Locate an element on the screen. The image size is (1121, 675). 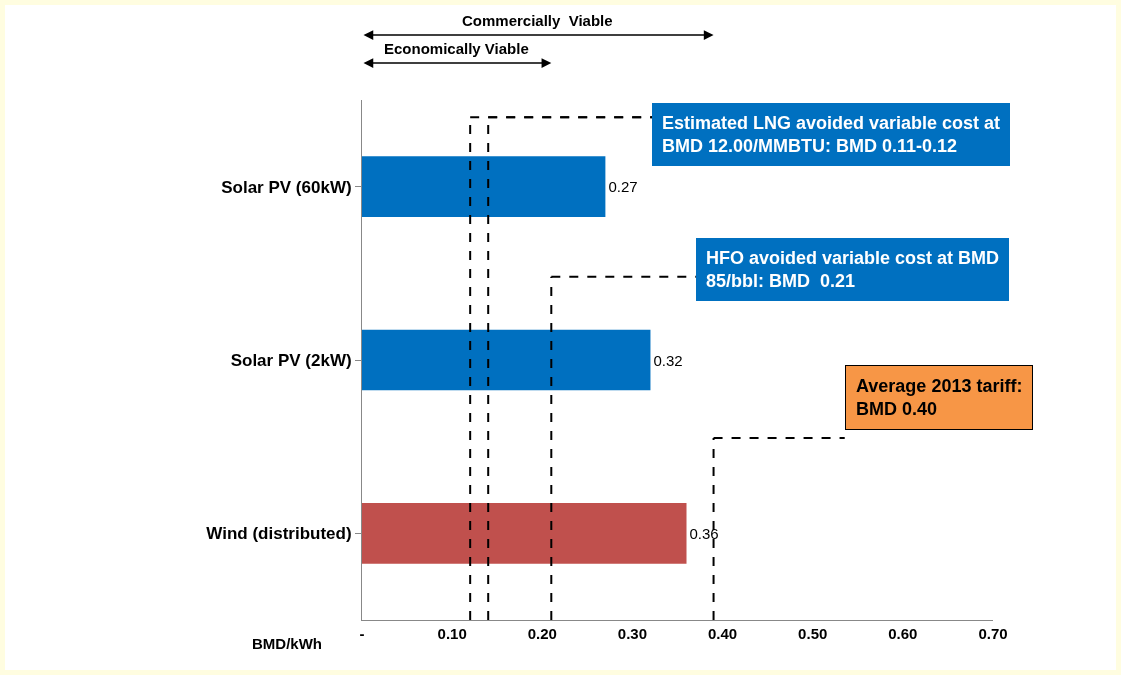
data-label: 0.27 is located at coordinates (623, 187).